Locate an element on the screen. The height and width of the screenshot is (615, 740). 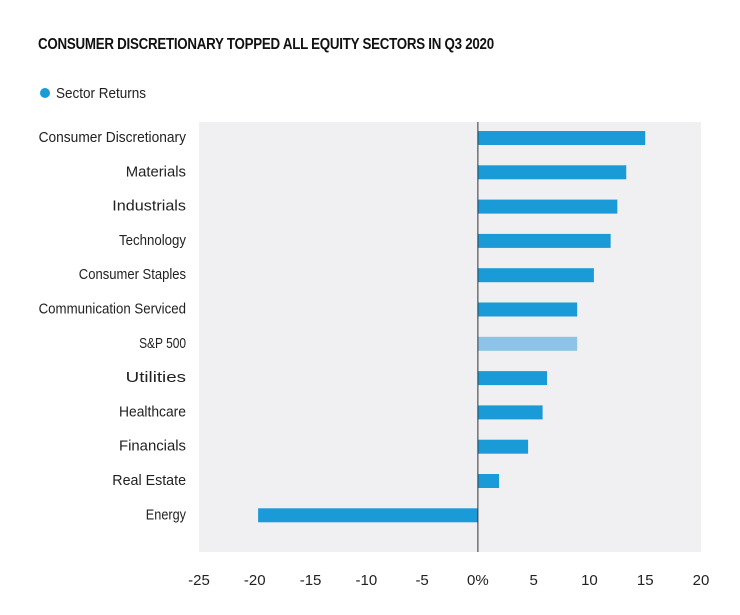
x-tick-label: -20 is located at coordinates (255, 580).